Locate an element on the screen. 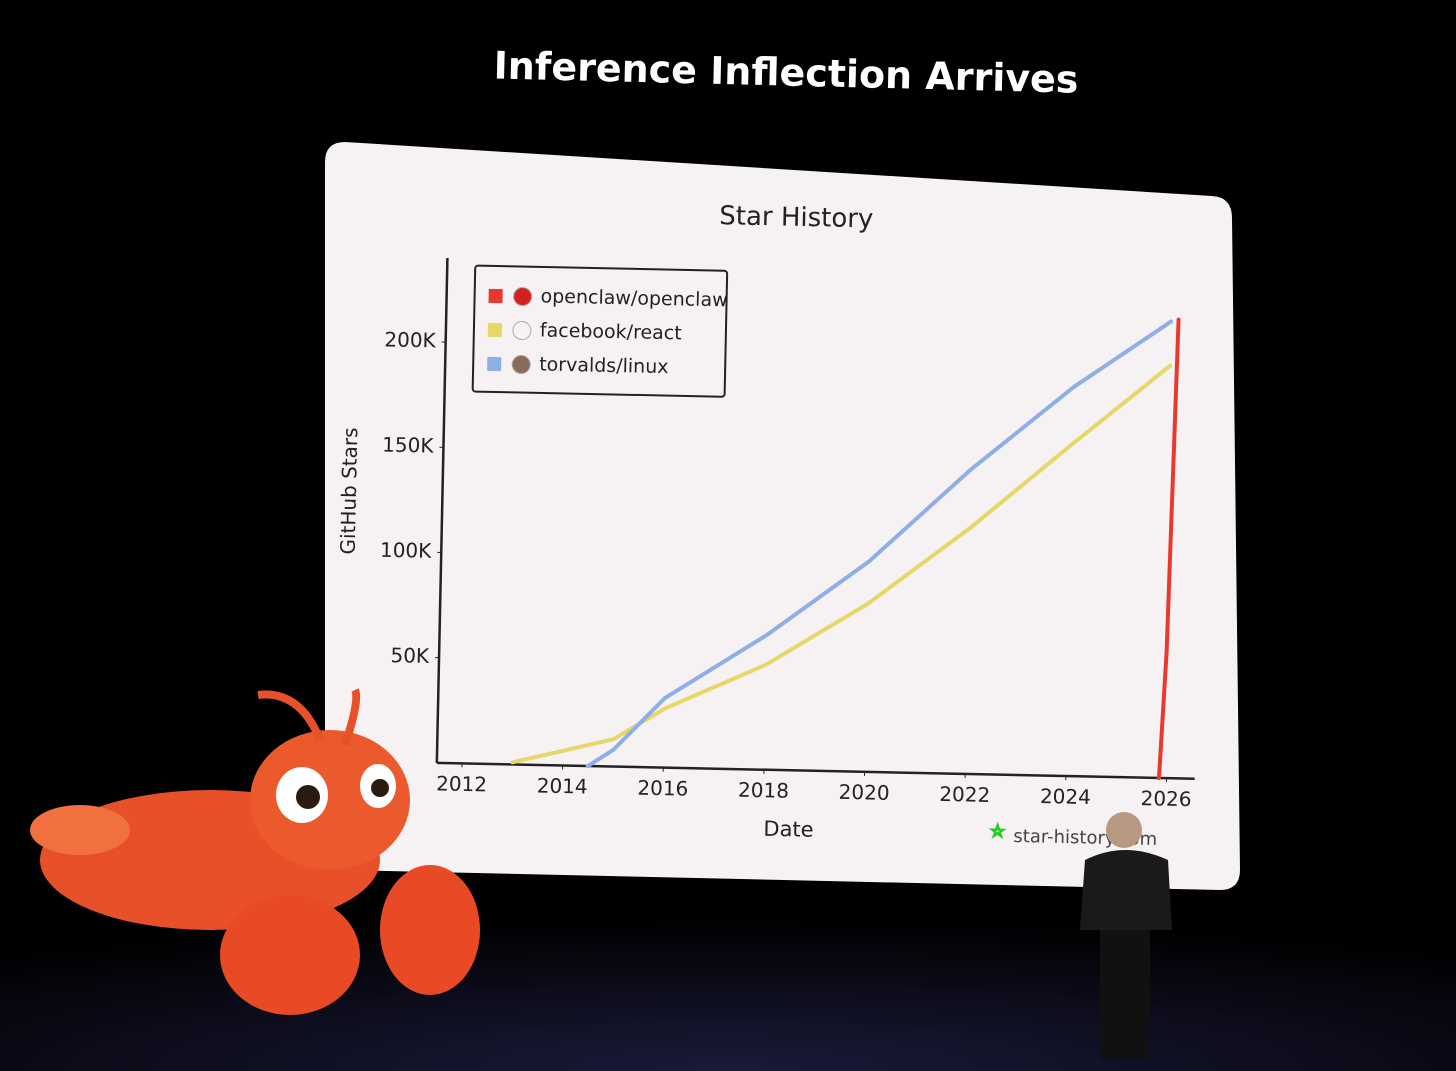 This screenshot has width=1456, height=1071. chart-title: Star History is located at coordinates (796, 217).